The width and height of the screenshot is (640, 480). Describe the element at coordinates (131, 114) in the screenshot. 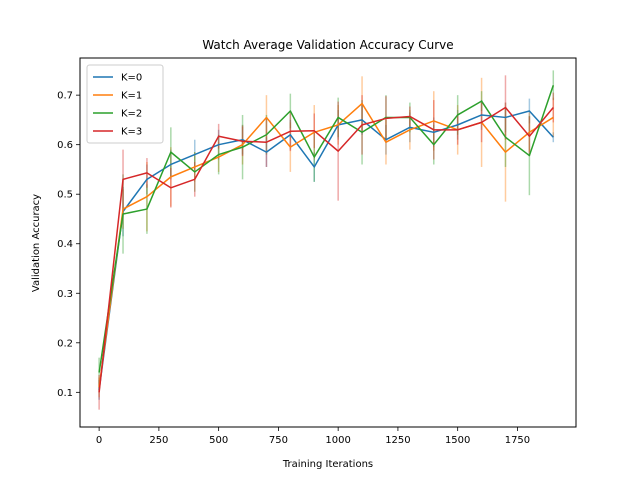

I see `legend-entry-label: K=2` at that location.